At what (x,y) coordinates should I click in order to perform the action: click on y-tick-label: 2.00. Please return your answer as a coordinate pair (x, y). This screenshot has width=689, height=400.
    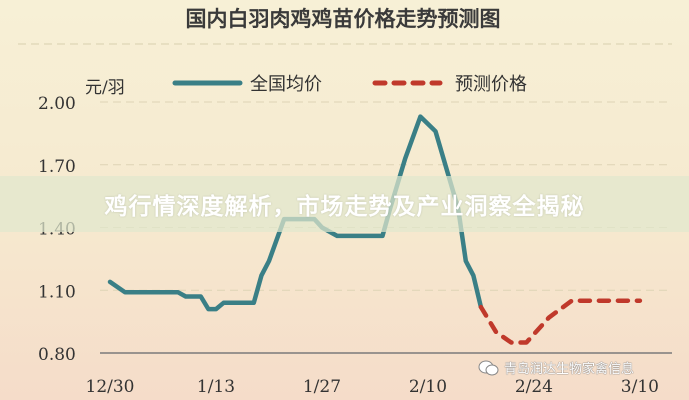
    Looking at the image, I should click on (57, 104).